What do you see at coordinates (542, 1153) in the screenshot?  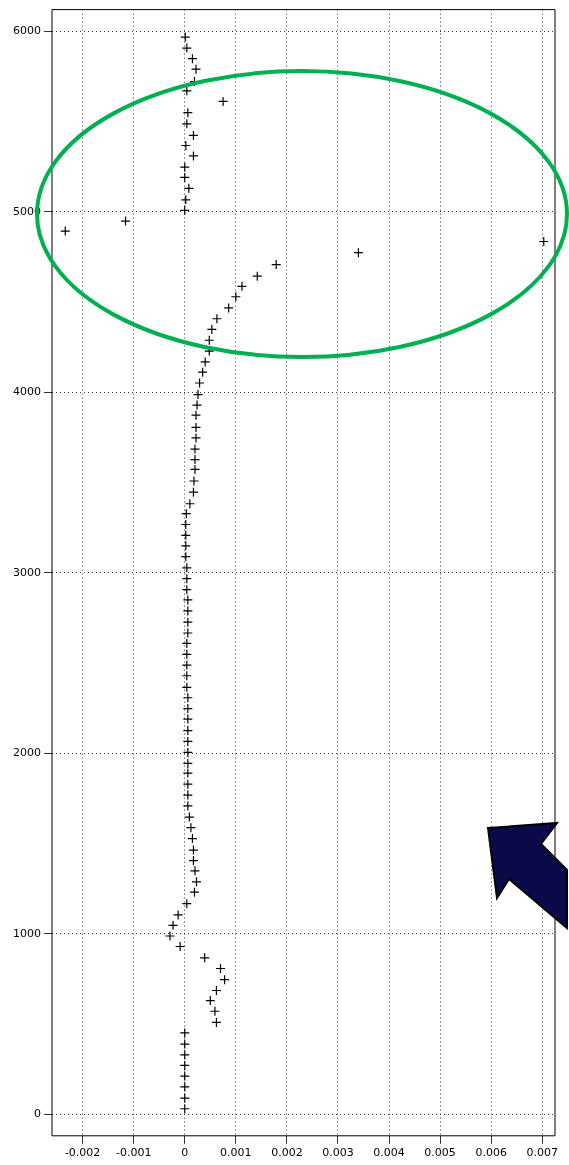 I see `x-tick-label: 0.007` at bounding box center [542, 1153].